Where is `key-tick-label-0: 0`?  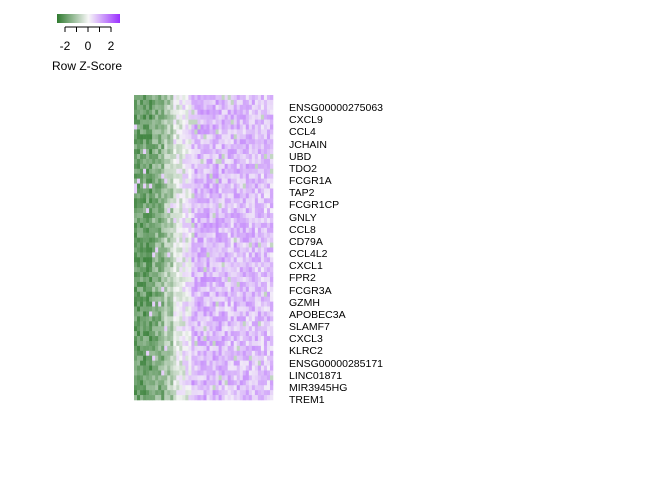 key-tick-label-0: 0 is located at coordinates (88, 46).